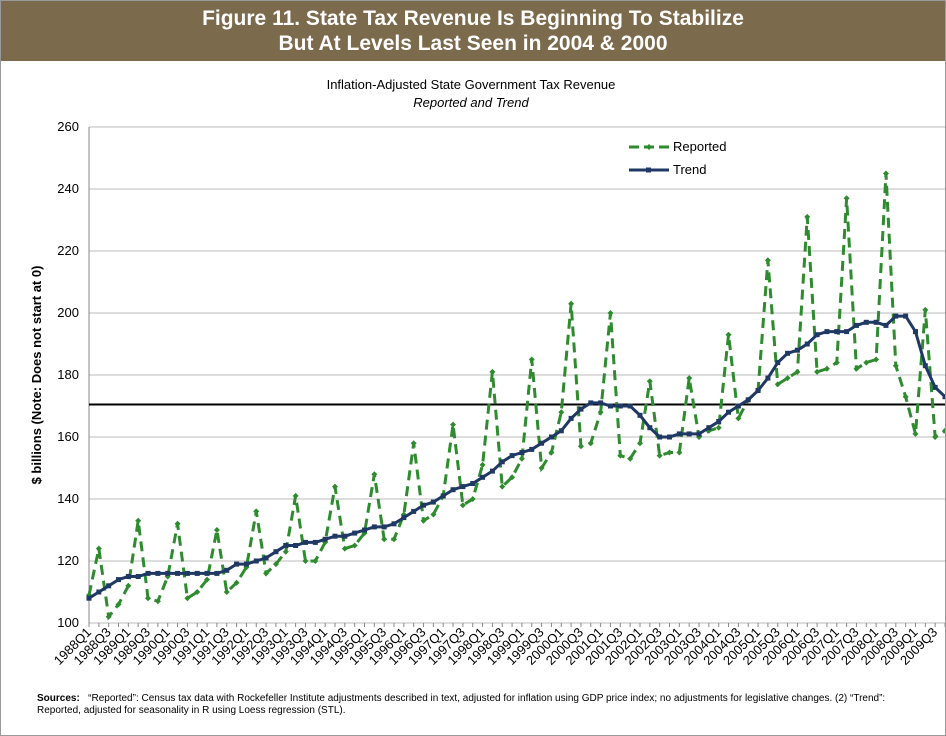 Image resolution: width=946 pixels, height=736 pixels. Describe the element at coordinates (648, 170) in the screenshot. I see `legend-marker` at that location.